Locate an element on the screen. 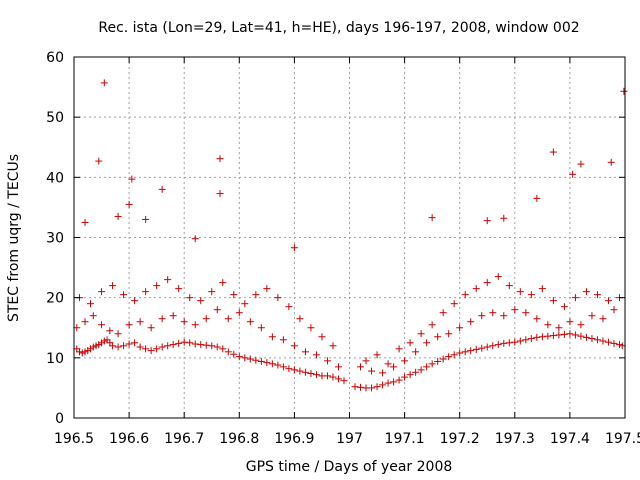 Image resolution: width=640 pixels, height=480 pixels. y-tick-label: 60 is located at coordinates (55, 58).